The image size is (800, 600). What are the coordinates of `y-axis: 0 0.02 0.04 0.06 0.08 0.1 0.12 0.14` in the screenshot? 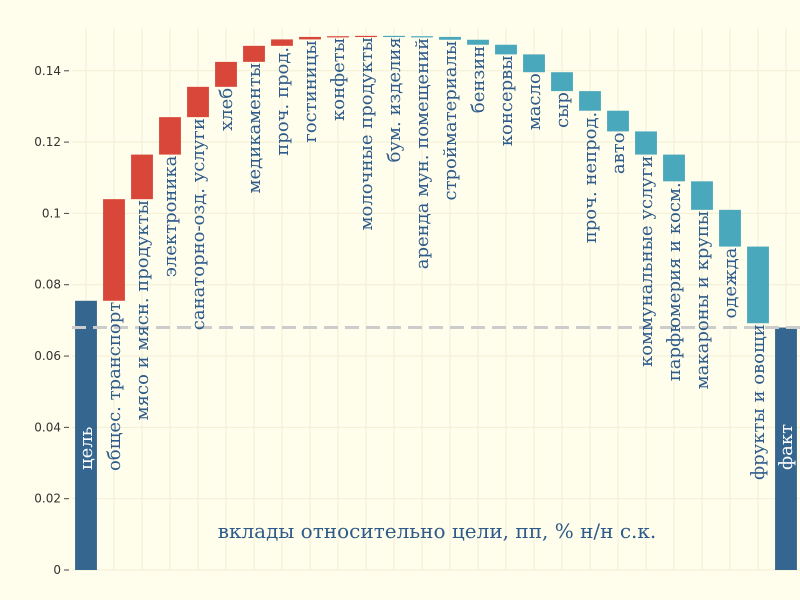 It's located at (51, 320).